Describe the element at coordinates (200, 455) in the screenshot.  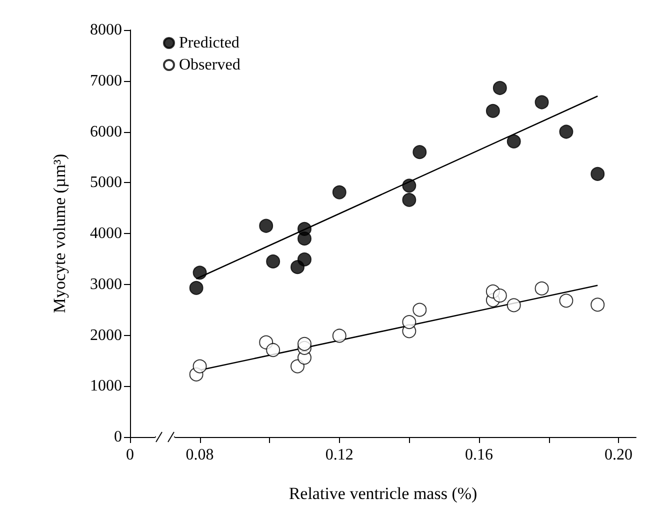
I see `x-tick-label: 0.08` at that location.